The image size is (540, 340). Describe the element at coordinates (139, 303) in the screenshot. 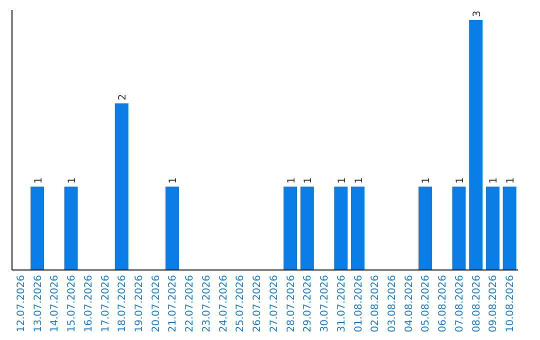

I see `x-tick-label: 19.07.2026` at that location.